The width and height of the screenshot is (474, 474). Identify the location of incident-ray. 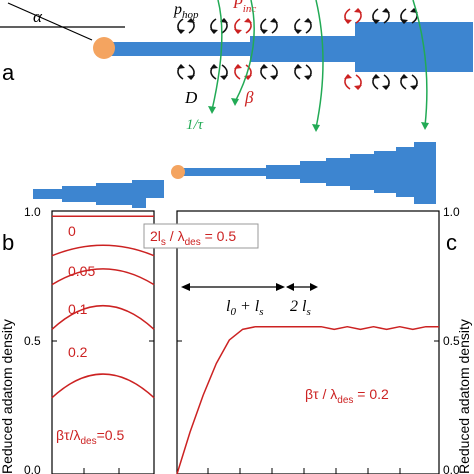
(50, 21).